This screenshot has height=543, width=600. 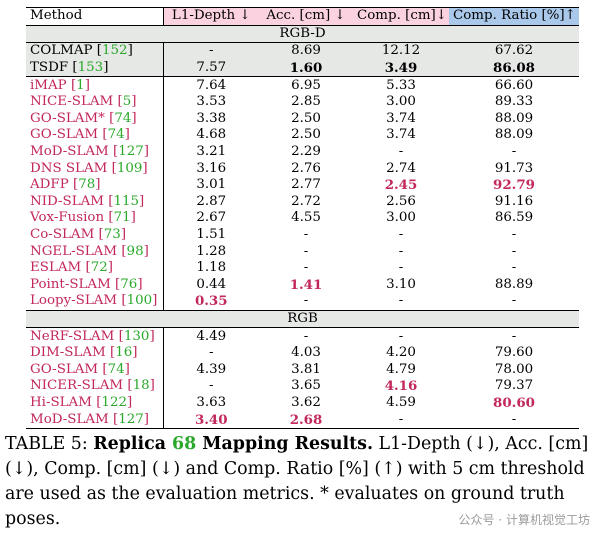 I want to click on acc-cell: 1.60, so click(x=306, y=68).